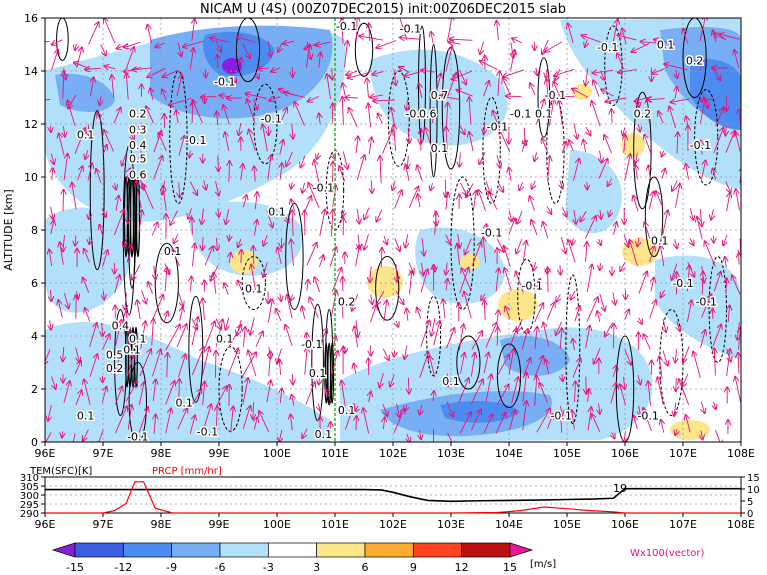 The width and height of the screenshot is (767, 575). What do you see at coordinates (620, 488) in the screenshot?
I see `tem-value-label: 19` at bounding box center [620, 488].